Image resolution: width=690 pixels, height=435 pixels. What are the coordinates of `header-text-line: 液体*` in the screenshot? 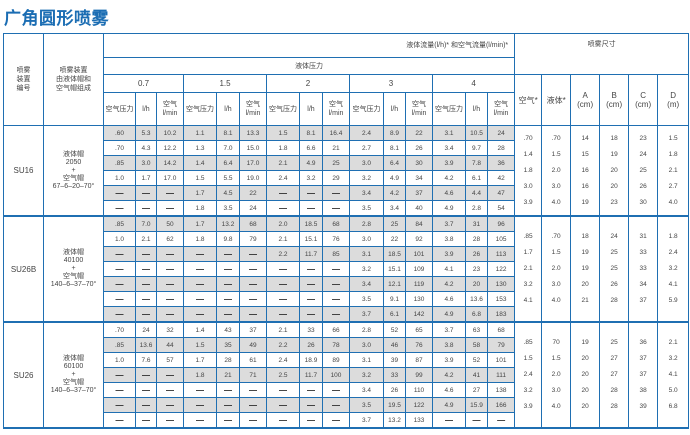 It's located at (556, 100).